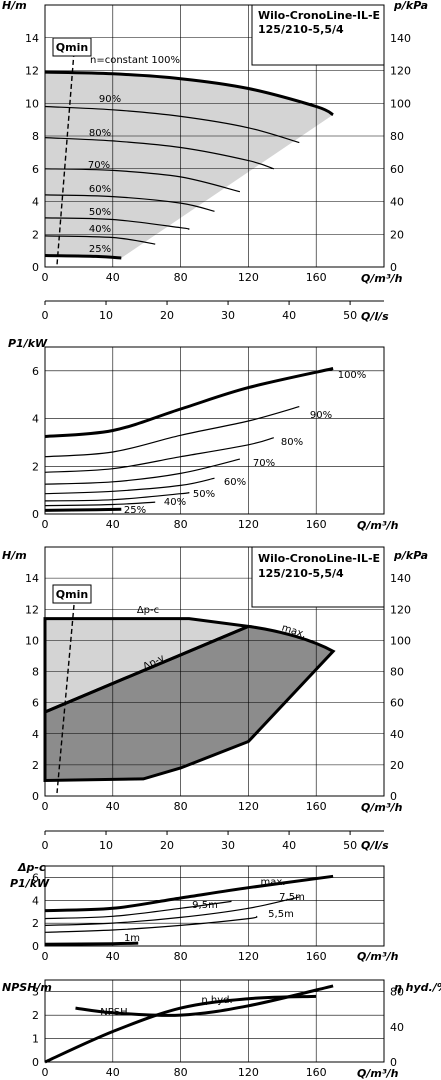  Describe the element at coordinates (83, 257) in the screenshot. I see `curve-25%` at that location.